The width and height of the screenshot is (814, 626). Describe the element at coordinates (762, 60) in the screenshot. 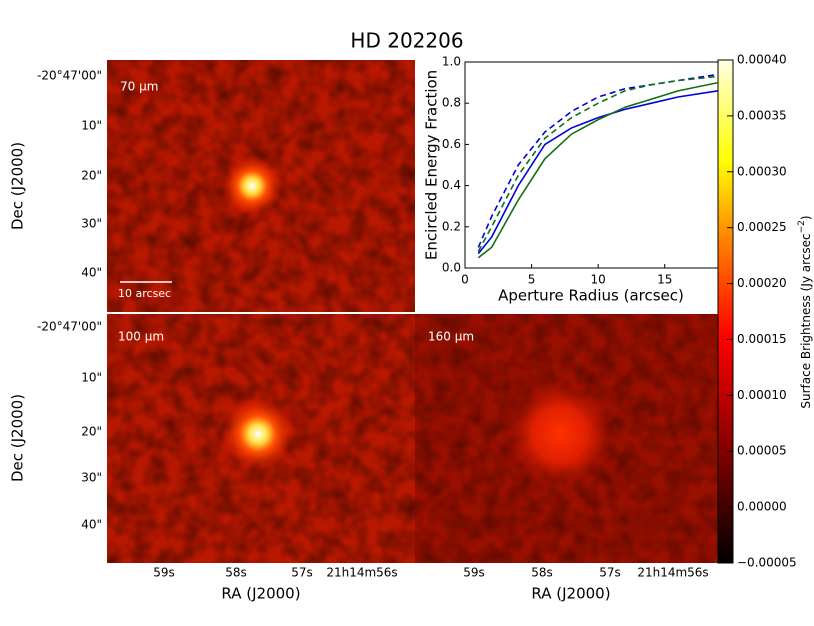

I see `cb-tick-label: 0.00040` at that location.